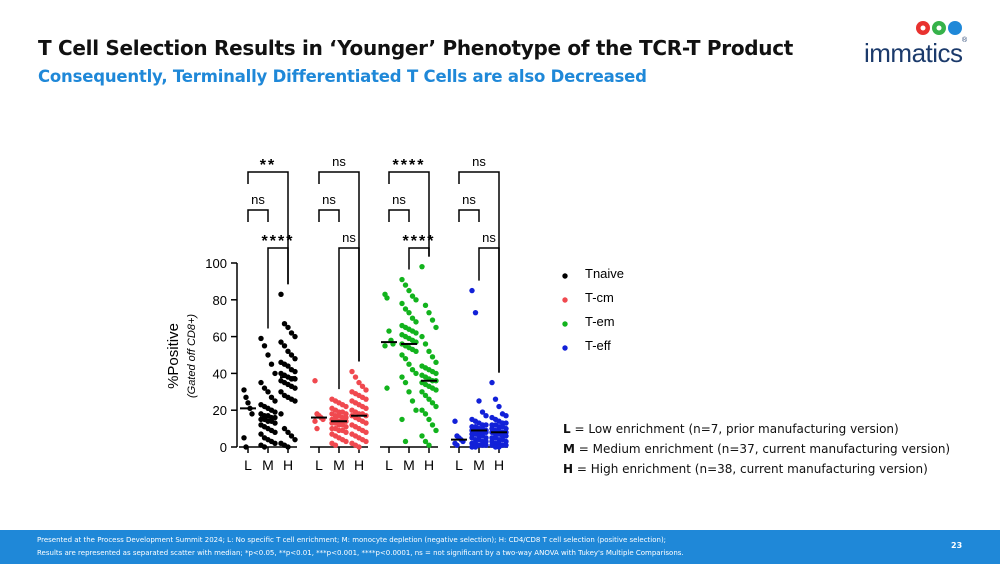  Describe the element at coordinates (598, 345) in the screenshot. I see `legend-label-T-eff: T-eff` at that location.